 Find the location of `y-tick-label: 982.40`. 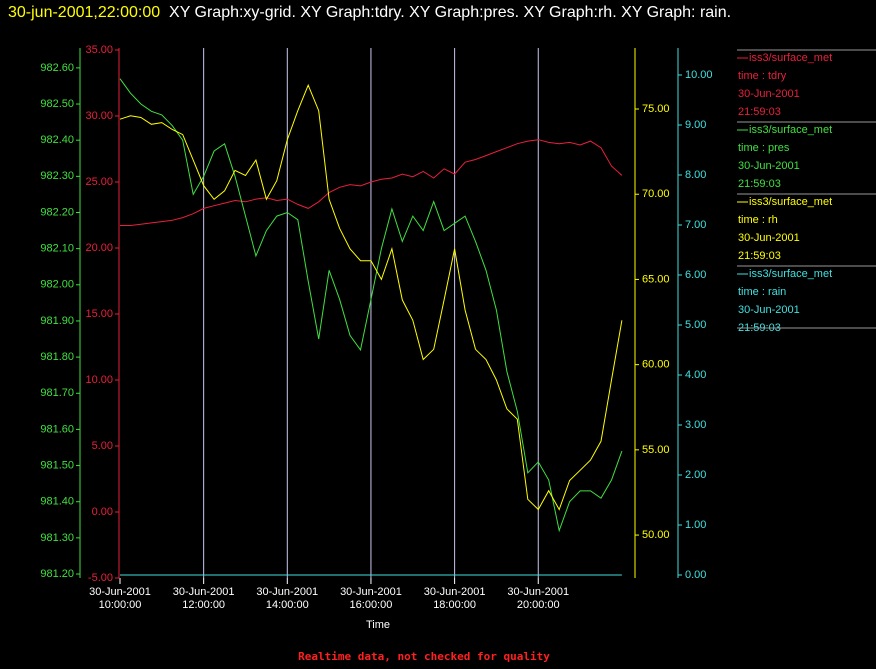

y-tick-label: 982.40 is located at coordinates (57, 140).